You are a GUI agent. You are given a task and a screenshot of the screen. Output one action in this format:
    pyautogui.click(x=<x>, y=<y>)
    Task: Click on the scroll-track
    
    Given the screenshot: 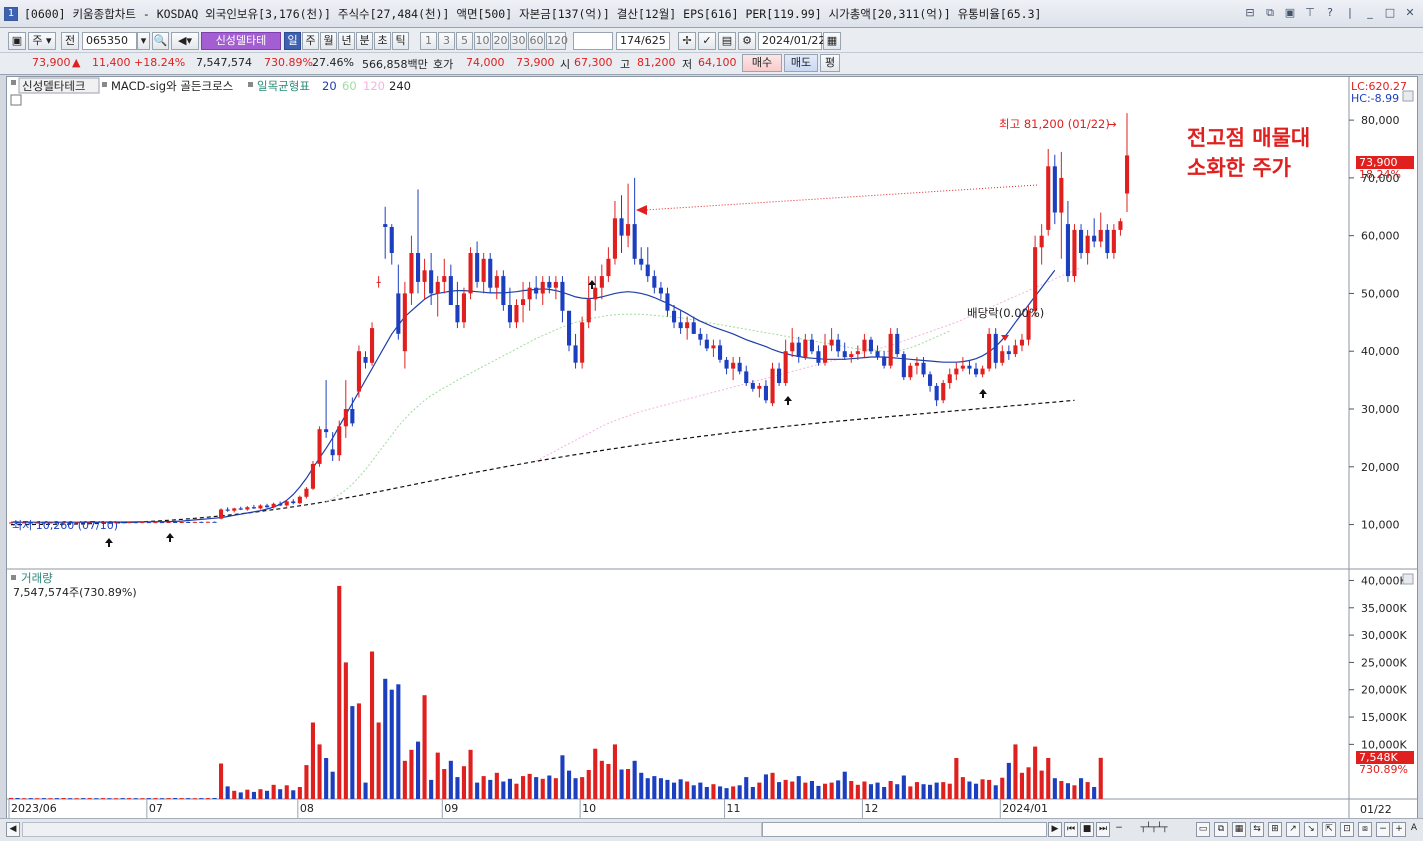 What is the action you would take?
    pyautogui.click(x=392, y=829)
    